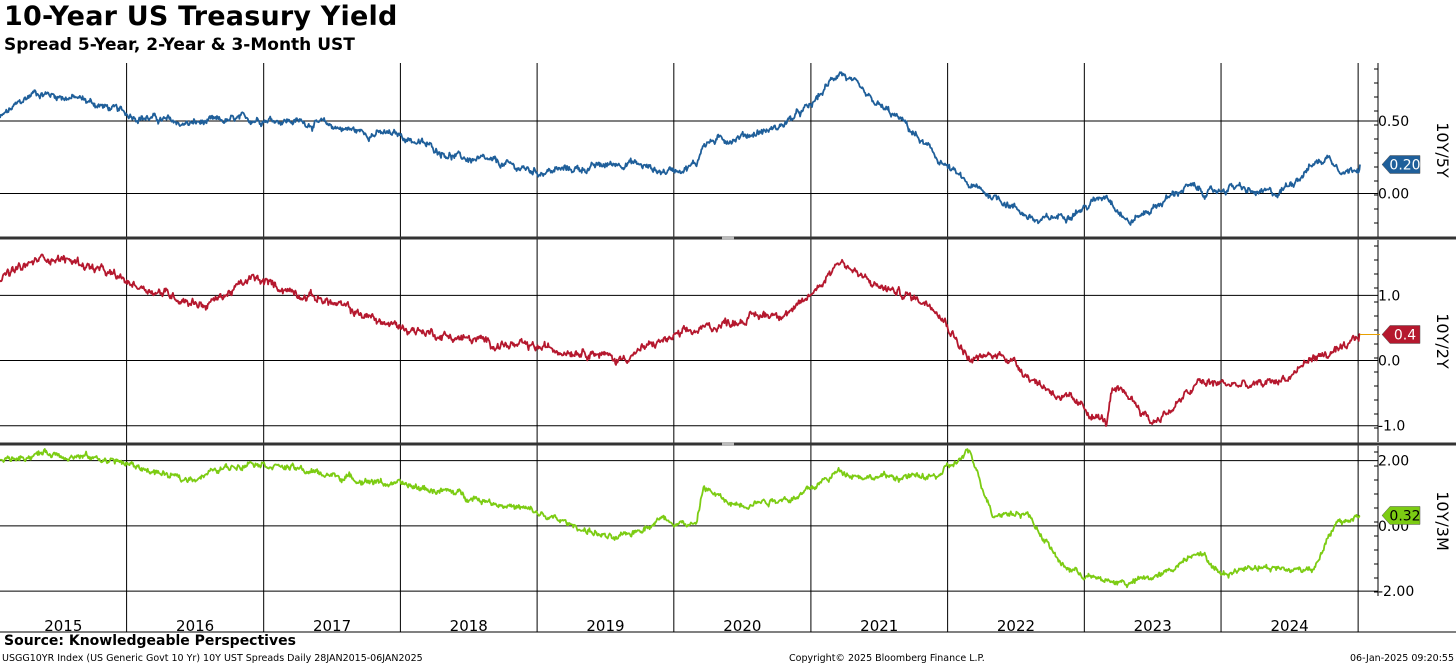  What do you see at coordinates (469, 626) in the screenshot?
I see `x-tick-label: 2018` at bounding box center [469, 626].